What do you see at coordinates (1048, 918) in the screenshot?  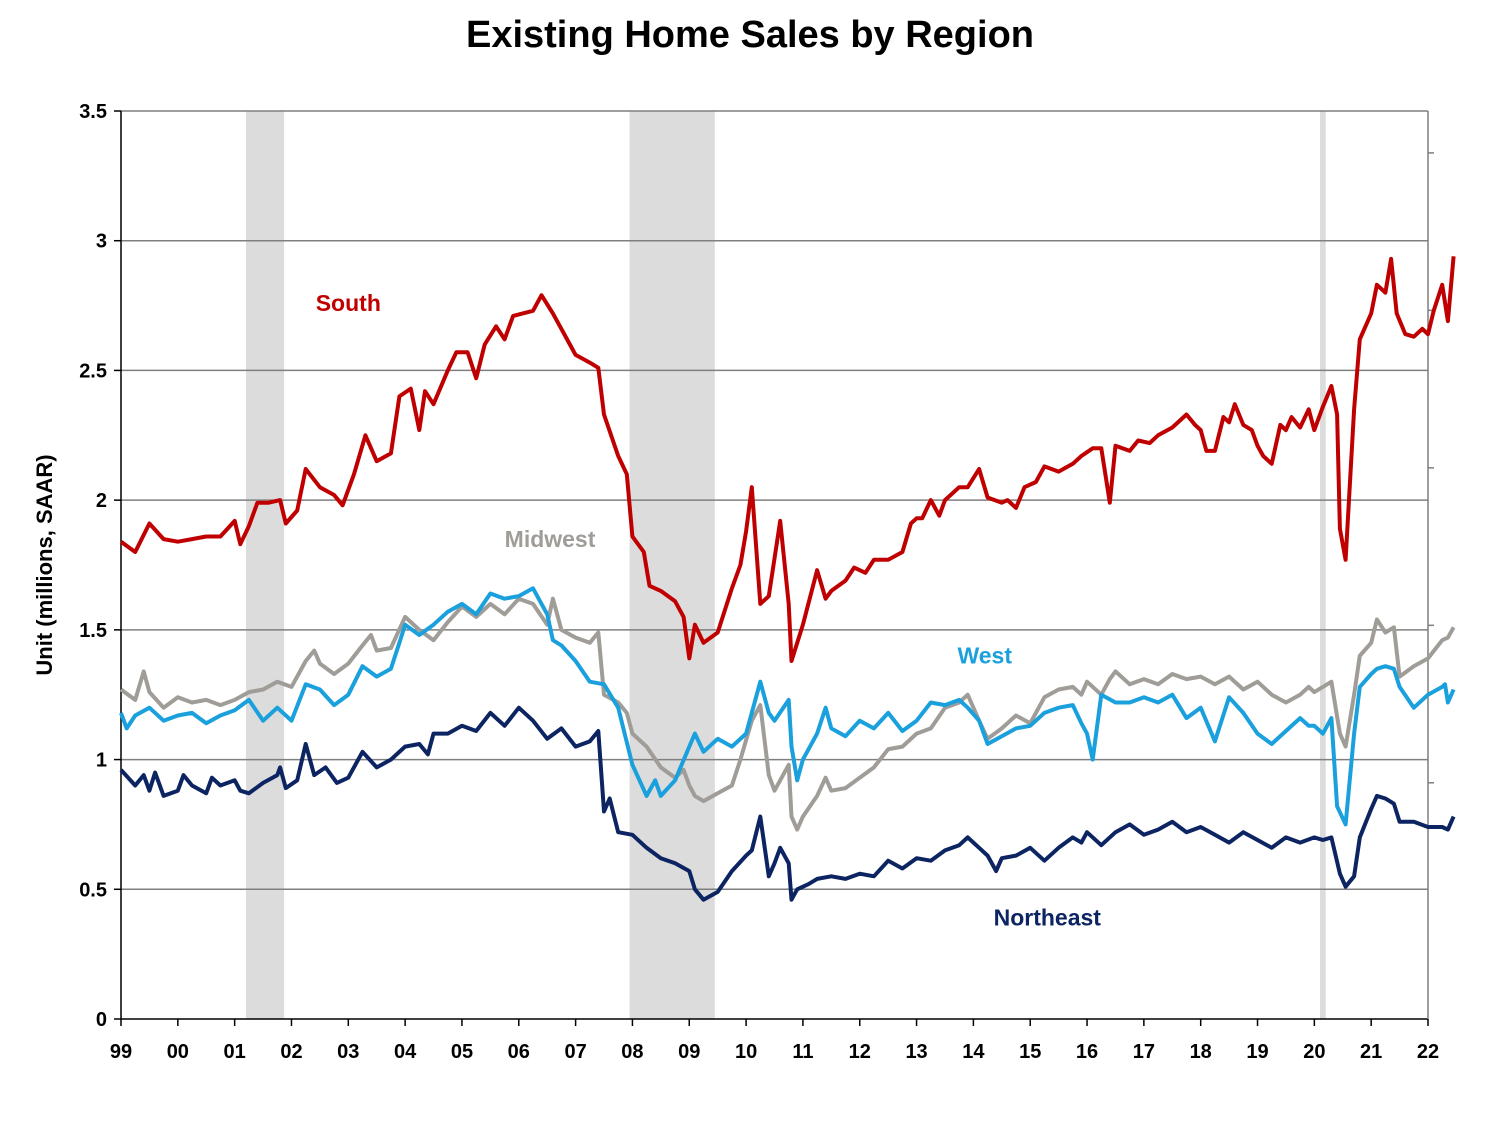 I see `series-label-northeast: Northeast` at bounding box center [1048, 918].